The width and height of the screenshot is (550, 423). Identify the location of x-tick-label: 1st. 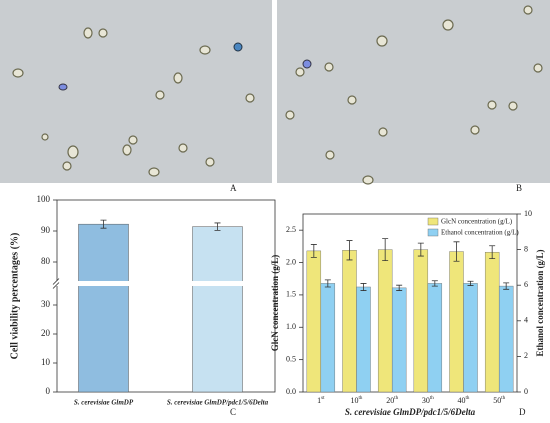
(321, 400).